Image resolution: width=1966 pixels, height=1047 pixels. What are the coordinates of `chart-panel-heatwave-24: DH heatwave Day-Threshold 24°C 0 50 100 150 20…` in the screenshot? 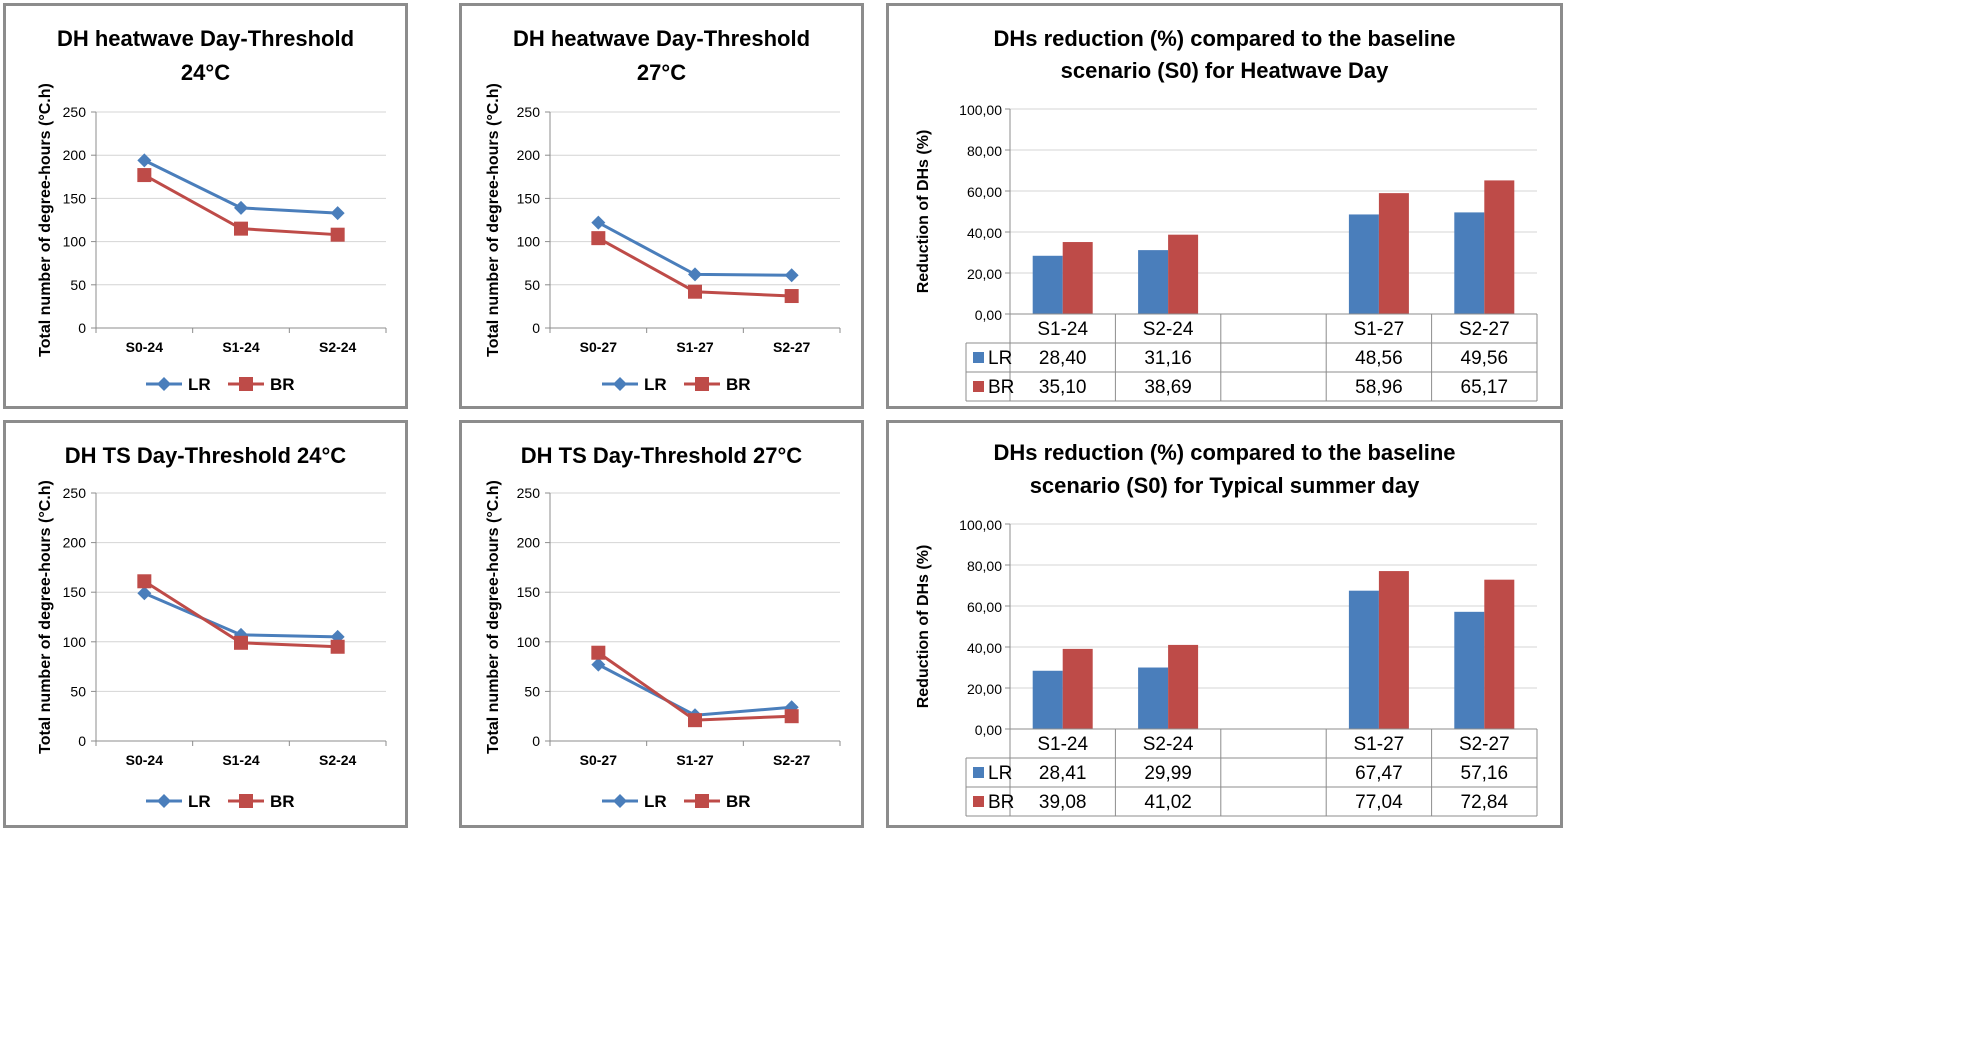 It's located at (205, 206).